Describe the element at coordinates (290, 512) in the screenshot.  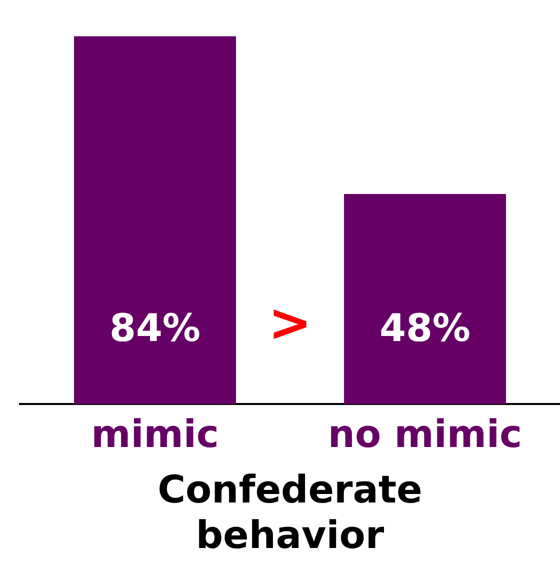
I see `x-axis-title: Confederate behavior` at that location.